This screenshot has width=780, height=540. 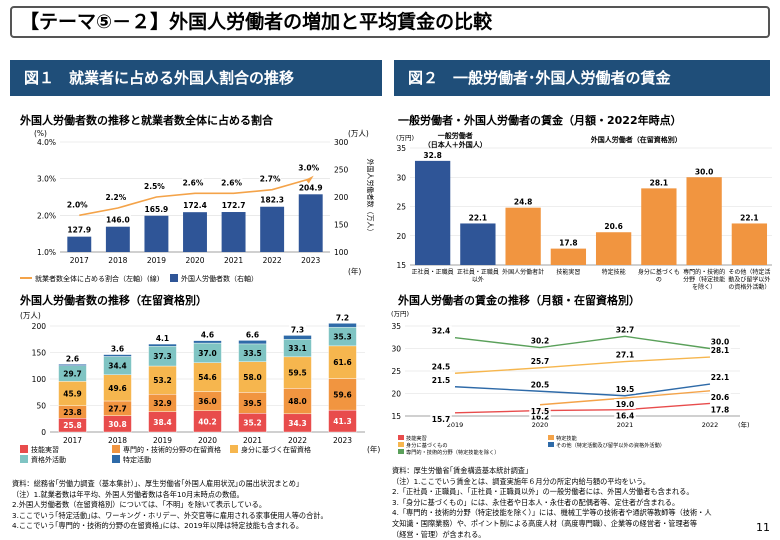 What do you see at coordinates (118, 220) in the screenshot?
I see `bar-value-label: 146.0` at bounding box center [118, 220].